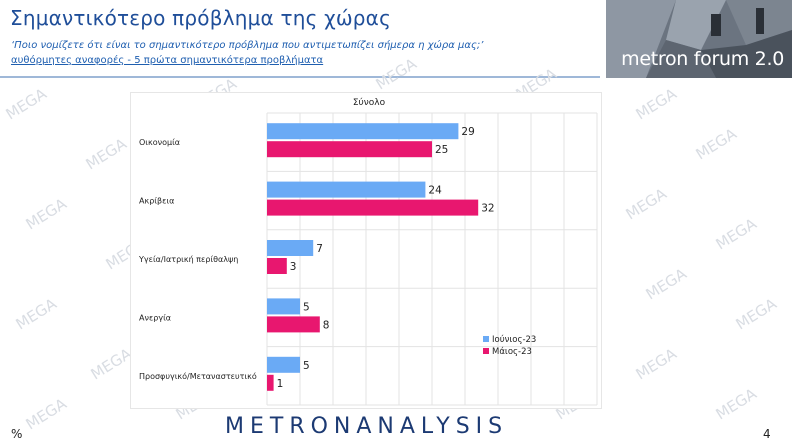 The image size is (797, 447). What do you see at coordinates (467, 132) in the screenshot?
I see `data-label: 29` at bounding box center [467, 132].